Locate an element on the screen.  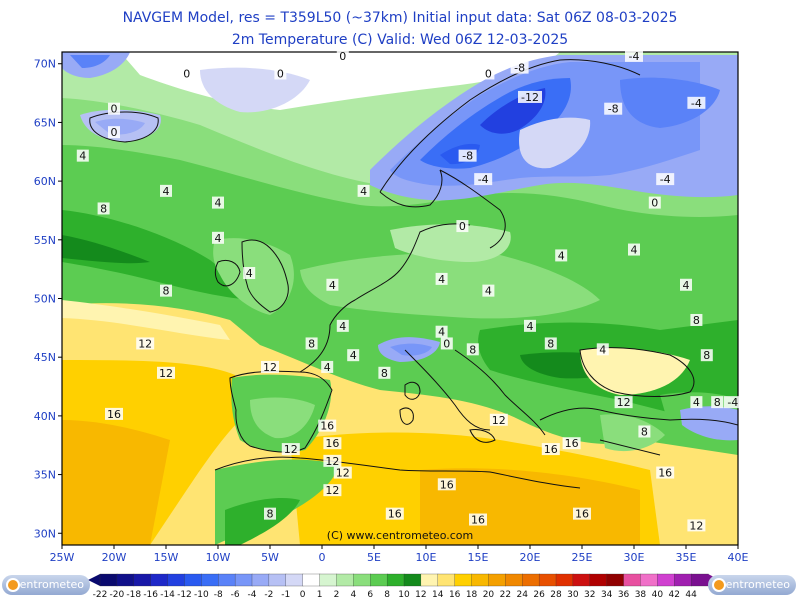
scale-label: 30 is located at coordinates (573, 595).